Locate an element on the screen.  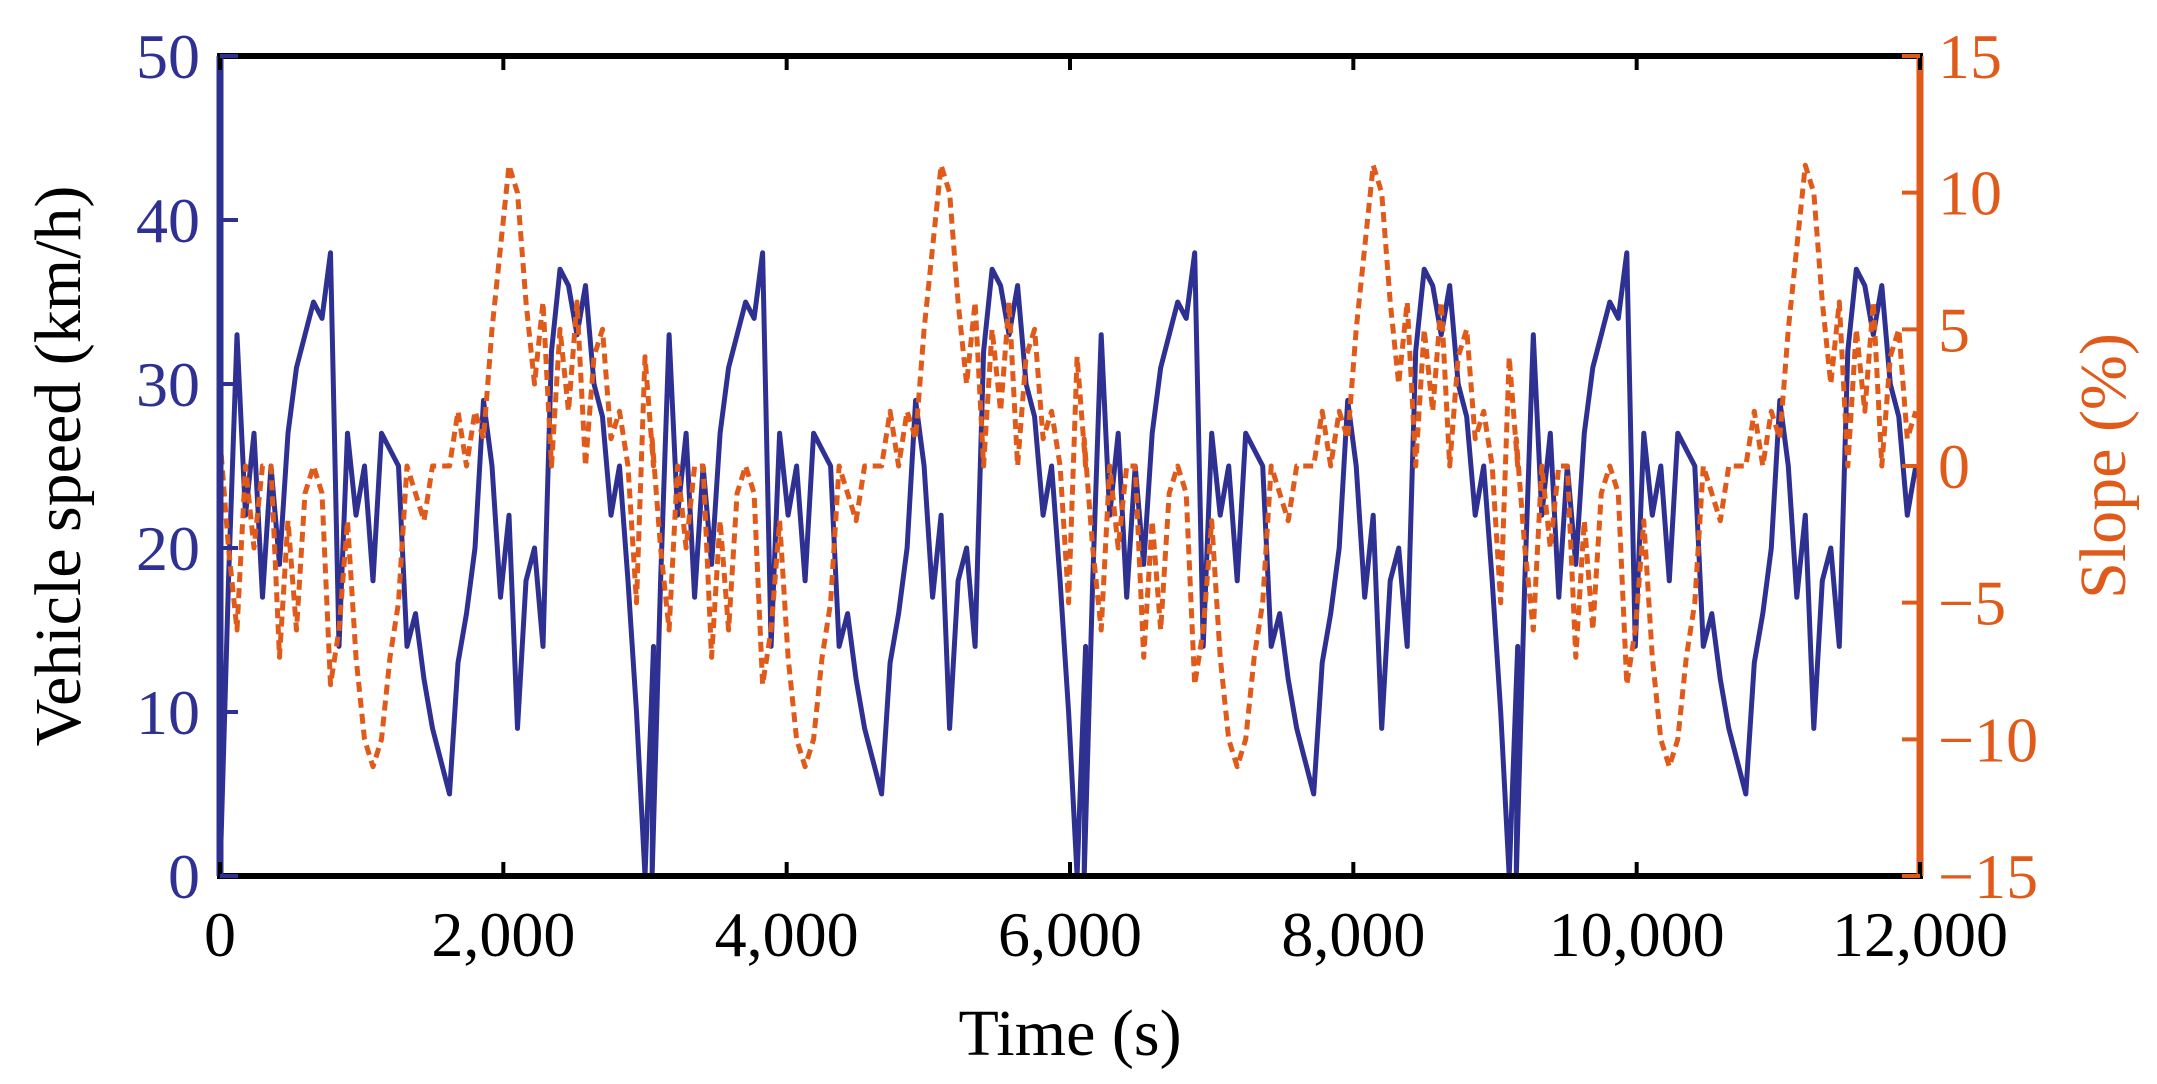
left-tick-label: 40 is located at coordinates (168, 220).